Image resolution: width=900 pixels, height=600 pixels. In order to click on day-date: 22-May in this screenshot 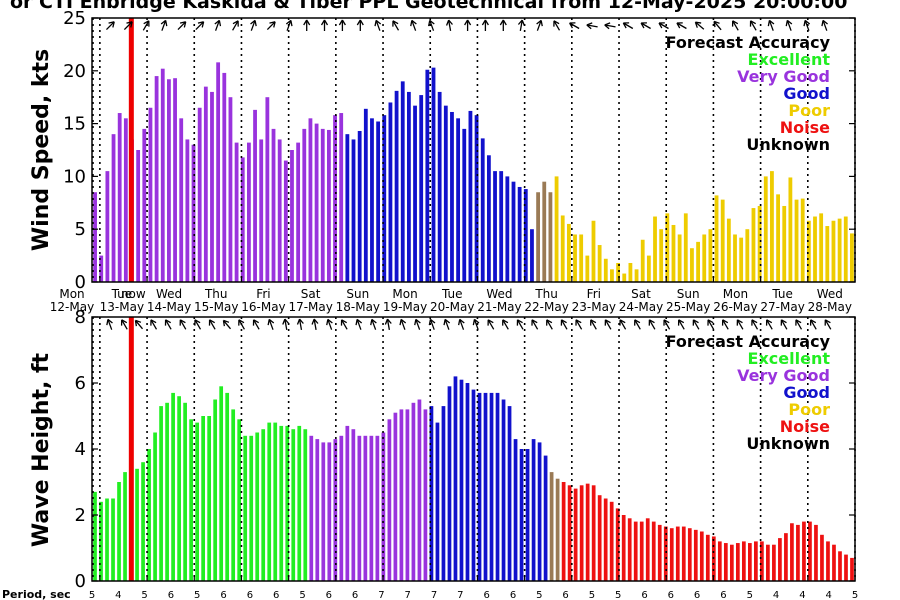, I will do `click(546, 307)`.